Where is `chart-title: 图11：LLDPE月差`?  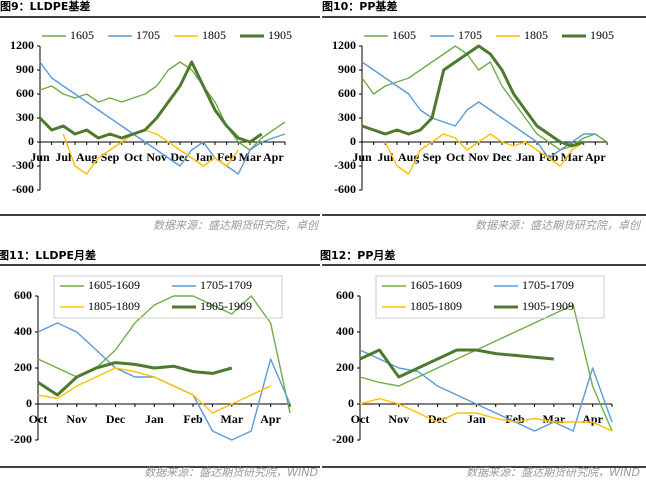 chart-title: 图11：LLDPE月差 is located at coordinates (48, 255).